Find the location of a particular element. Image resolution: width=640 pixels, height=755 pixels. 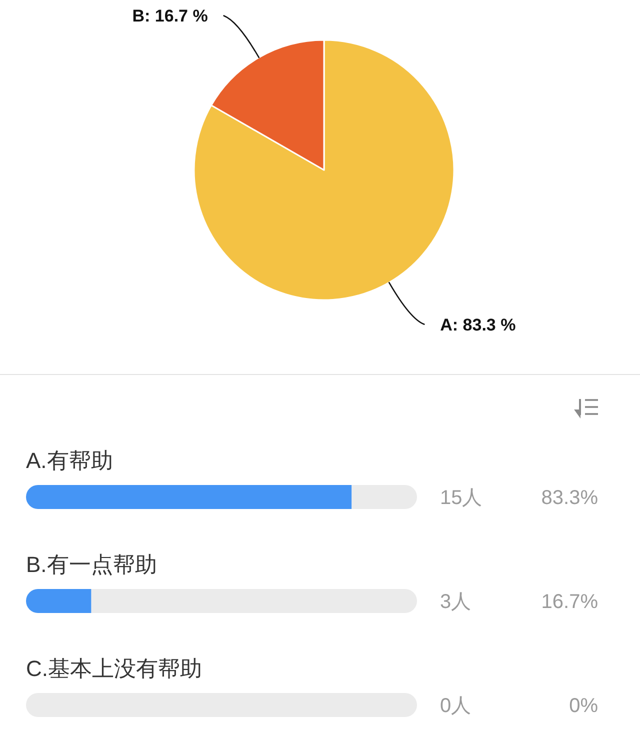

text: 0人 is located at coordinates (456, 706).